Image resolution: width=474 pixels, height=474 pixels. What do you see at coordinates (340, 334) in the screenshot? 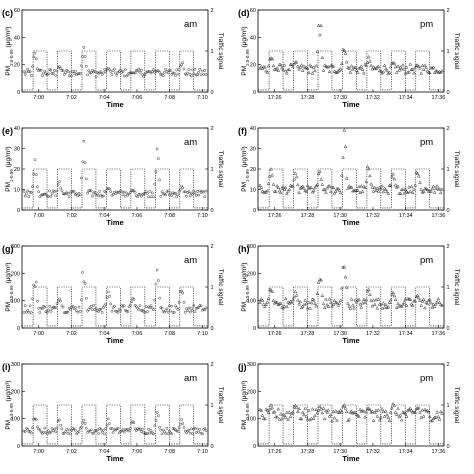
I see `x-tick-label: 17:30` at bounding box center [340, 334].